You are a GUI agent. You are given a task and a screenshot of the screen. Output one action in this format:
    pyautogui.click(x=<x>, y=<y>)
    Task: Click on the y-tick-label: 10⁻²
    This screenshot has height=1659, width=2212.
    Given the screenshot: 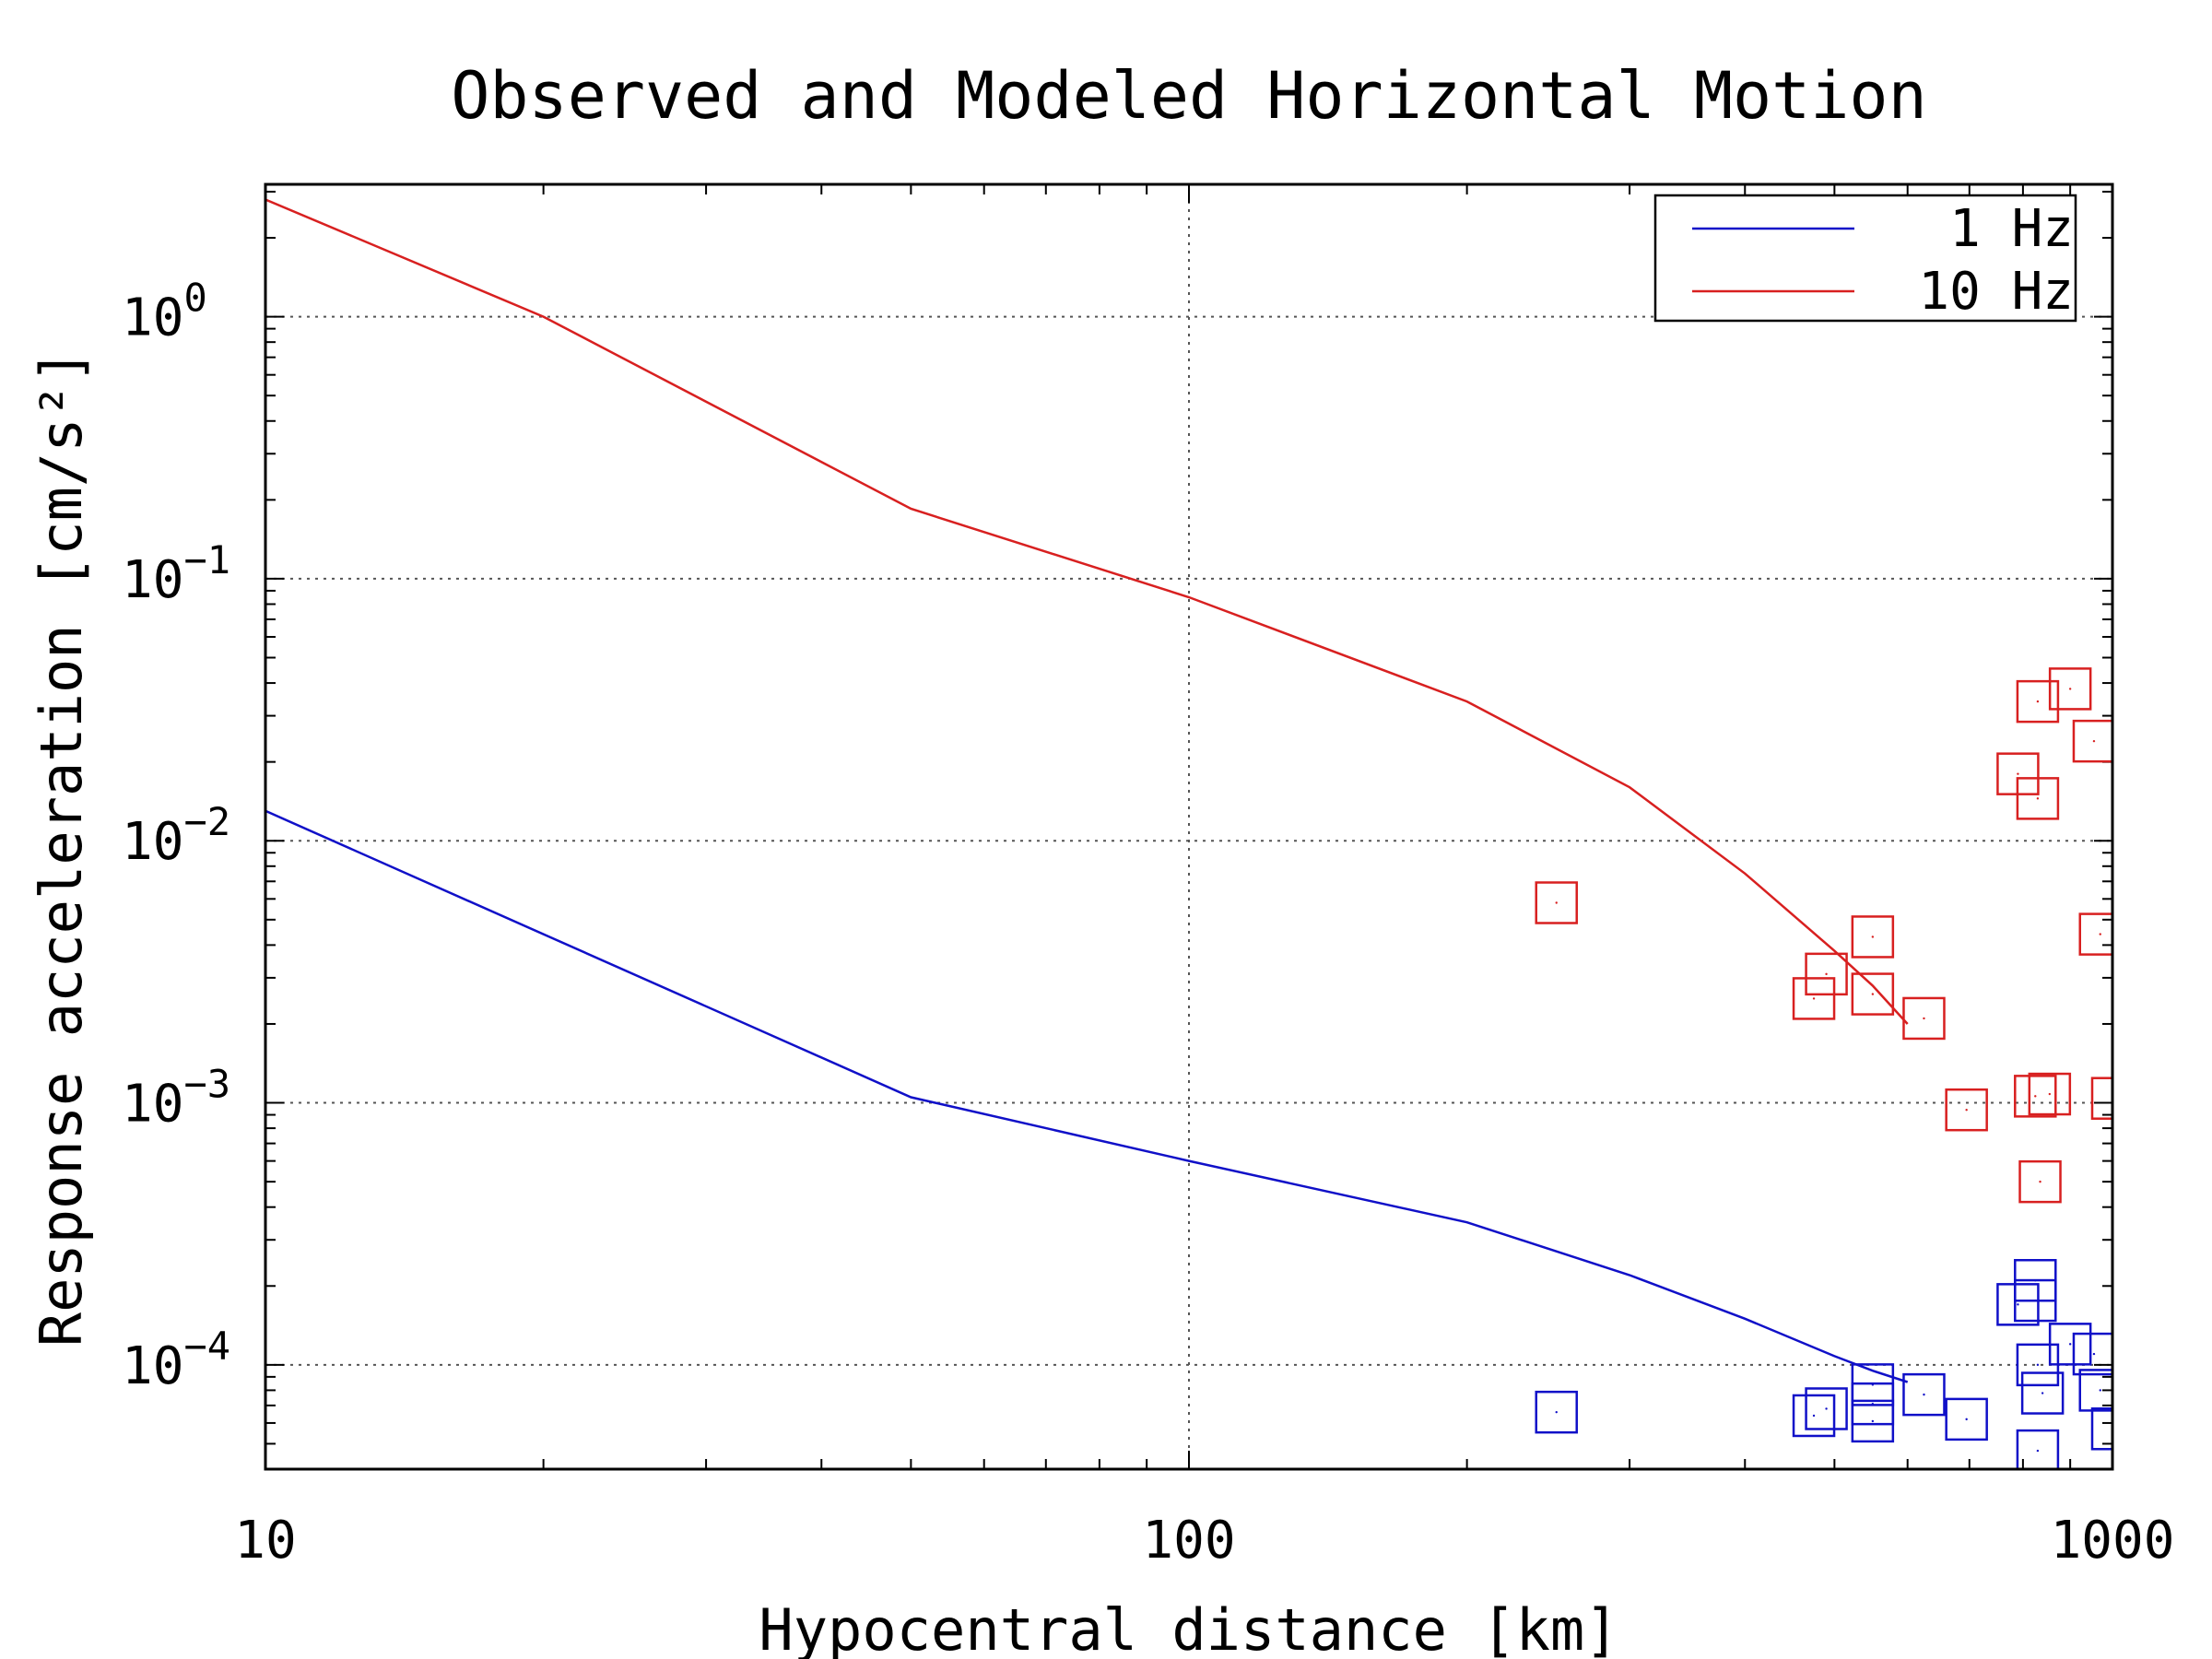 What is the action you would take?
    pyautogui.click(x=176, y=835)
    